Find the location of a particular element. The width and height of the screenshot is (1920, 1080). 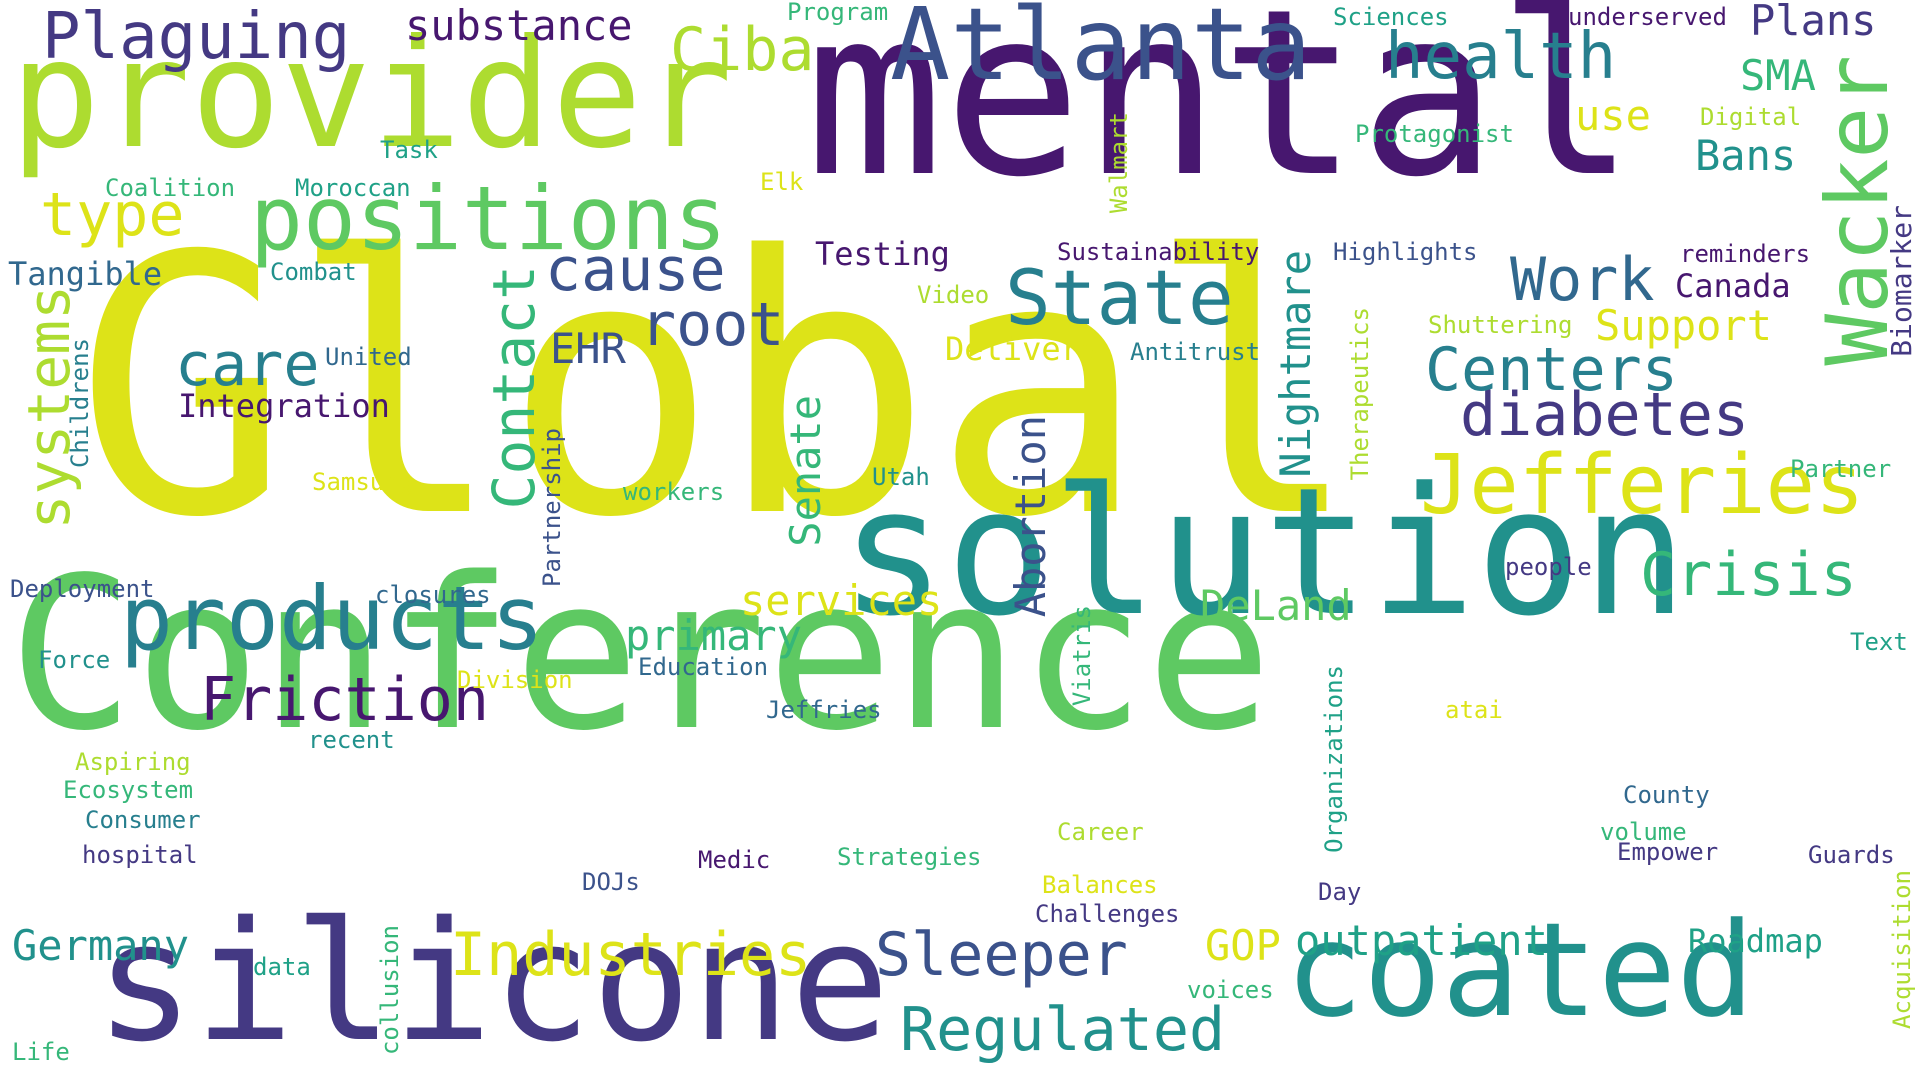

word-force: Force is located at coordinates (74, 660).